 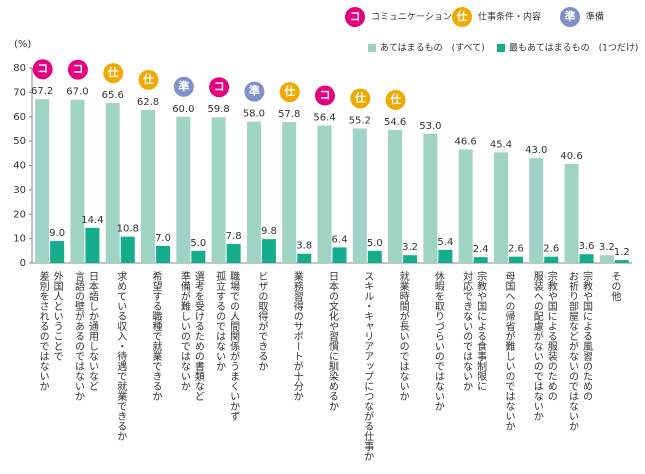 I want to click on unit-label: (%), so click(x=22, y=44).